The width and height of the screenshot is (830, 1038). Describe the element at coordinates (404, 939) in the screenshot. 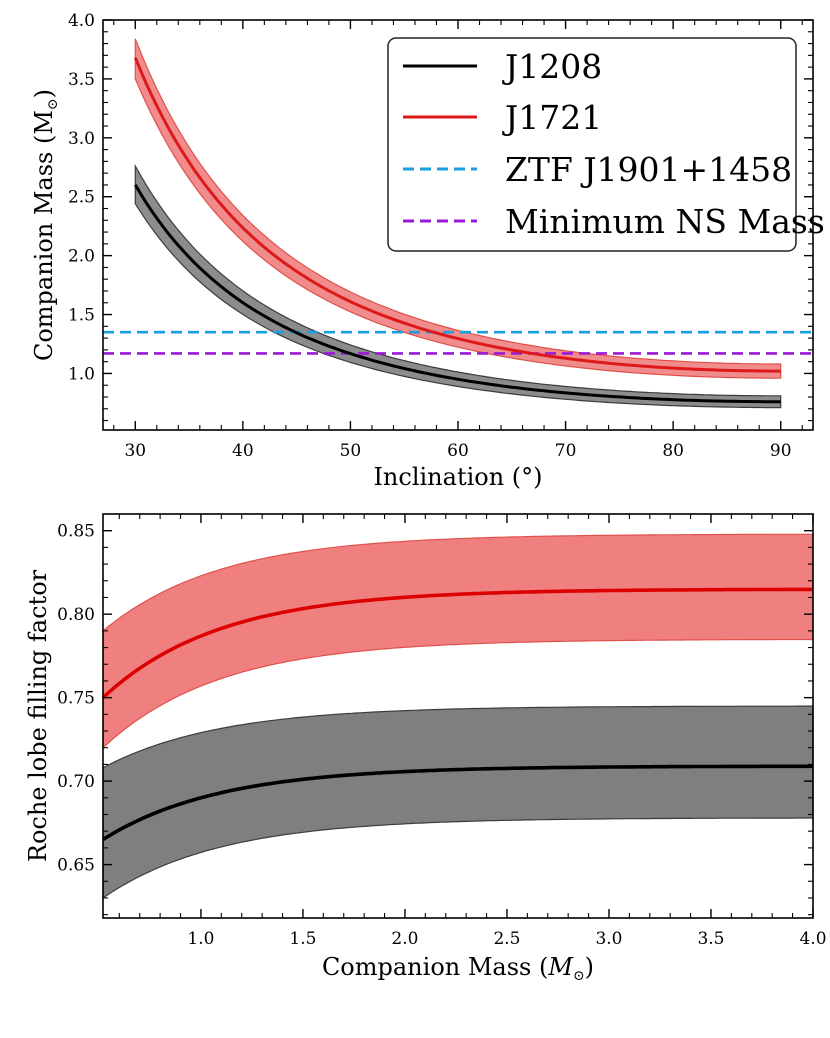

I see `bottom-xtick-label: 2.0` at that location.